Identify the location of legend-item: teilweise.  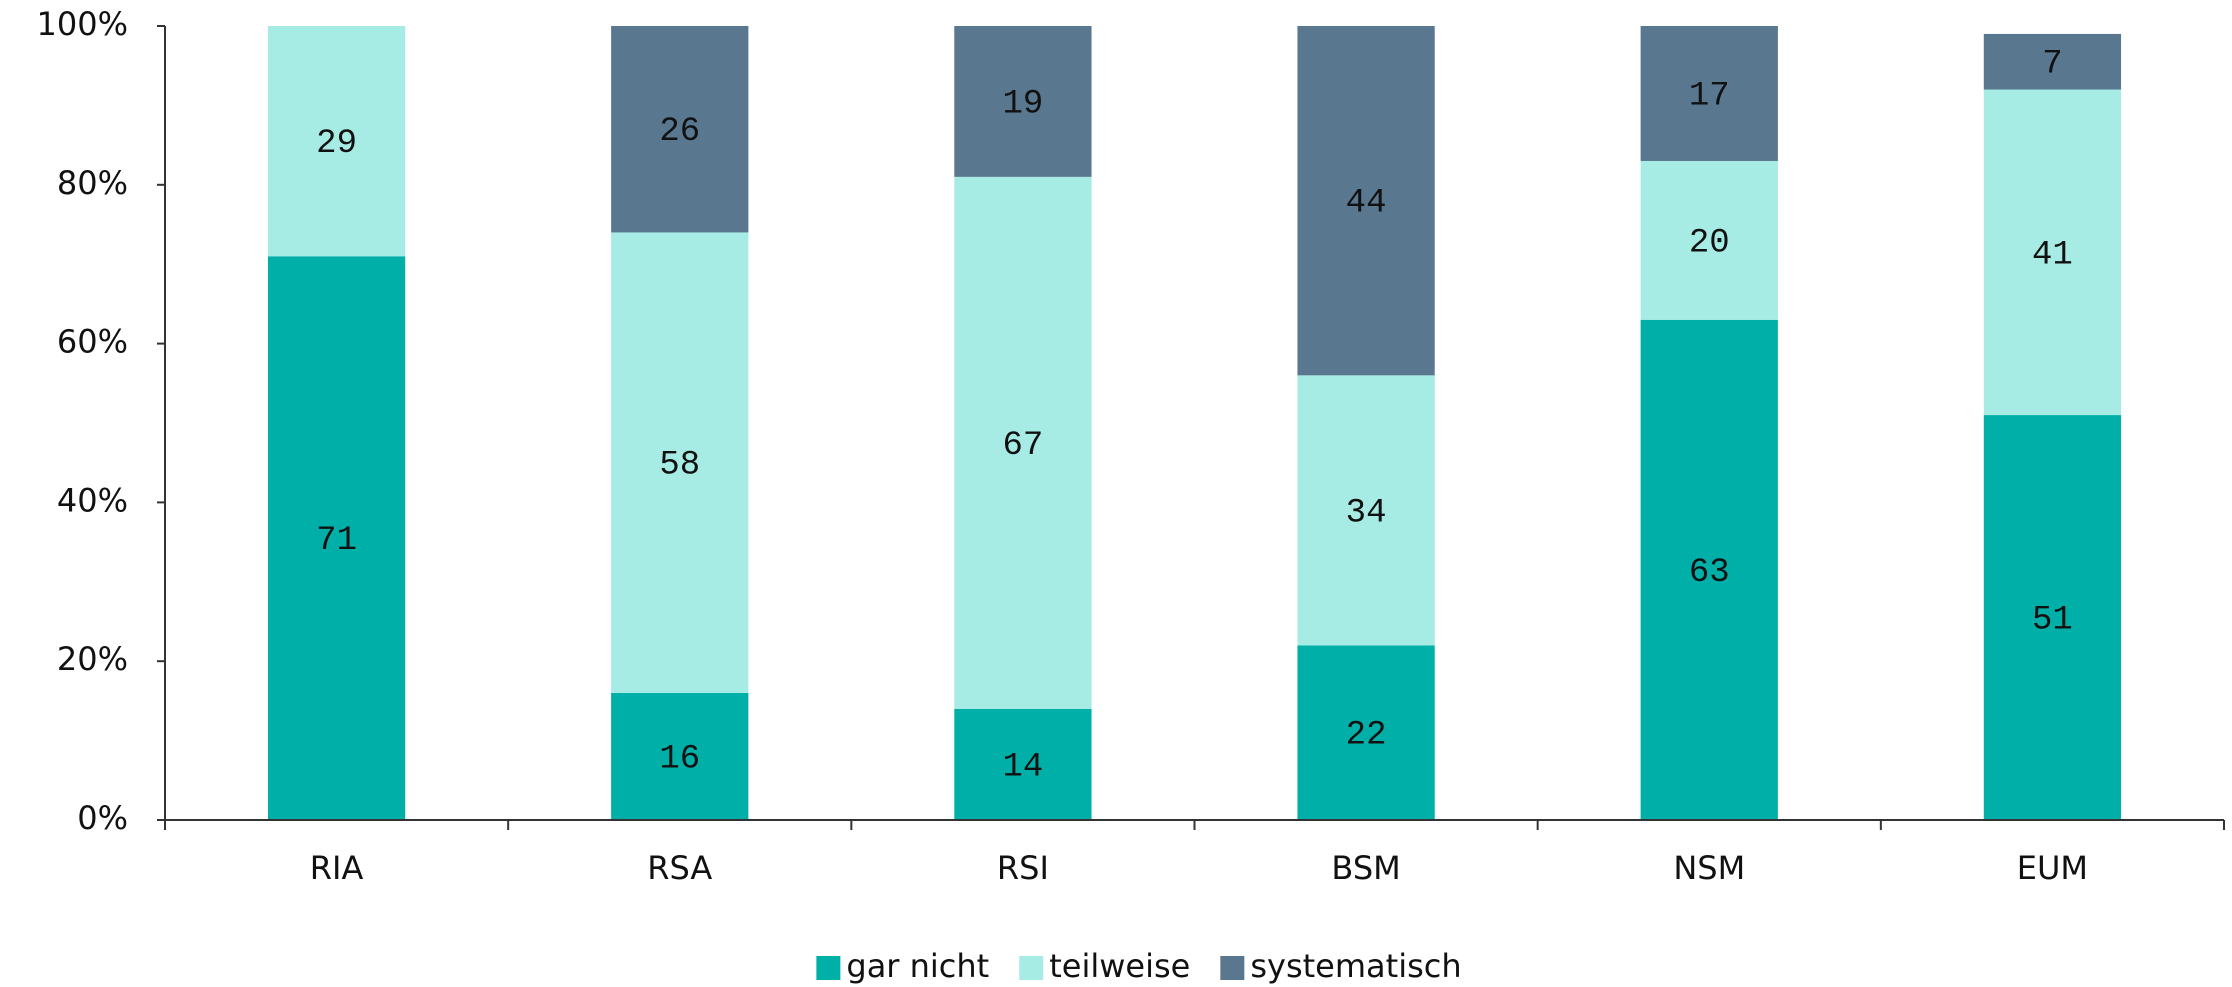
(1104, 966).